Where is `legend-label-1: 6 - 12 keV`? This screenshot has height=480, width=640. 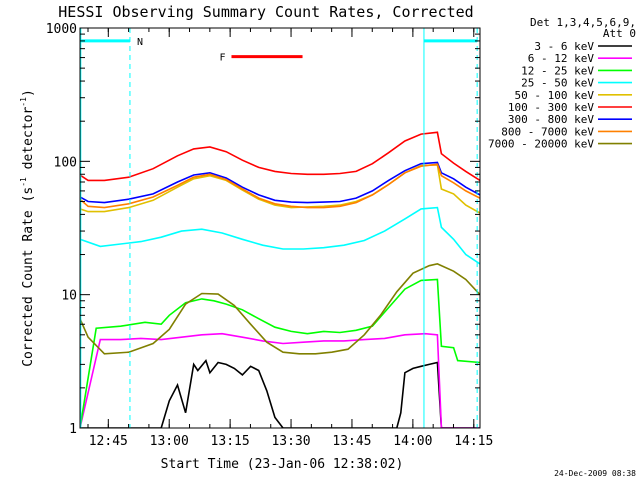
legend-label-1: 6 - 12 keV is located at coordinates (561, 58).